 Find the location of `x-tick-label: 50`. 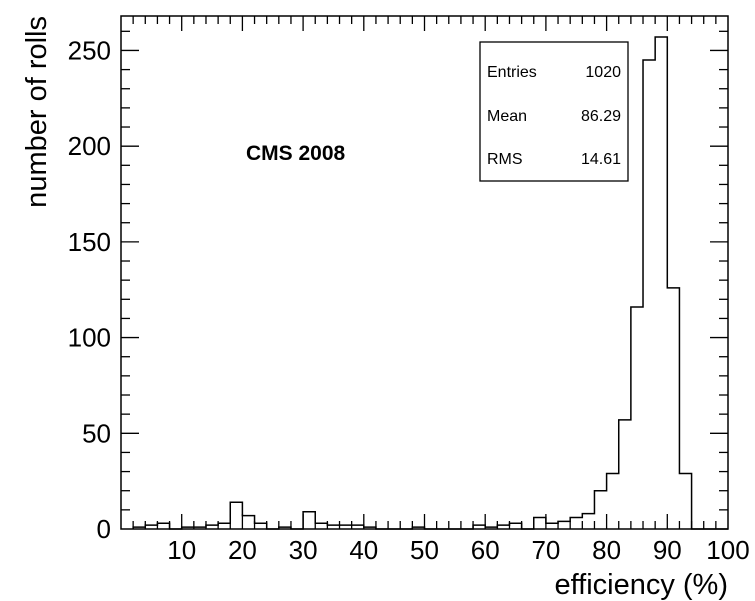

x-tick-label: 50 is located at coordinates (424, 550).